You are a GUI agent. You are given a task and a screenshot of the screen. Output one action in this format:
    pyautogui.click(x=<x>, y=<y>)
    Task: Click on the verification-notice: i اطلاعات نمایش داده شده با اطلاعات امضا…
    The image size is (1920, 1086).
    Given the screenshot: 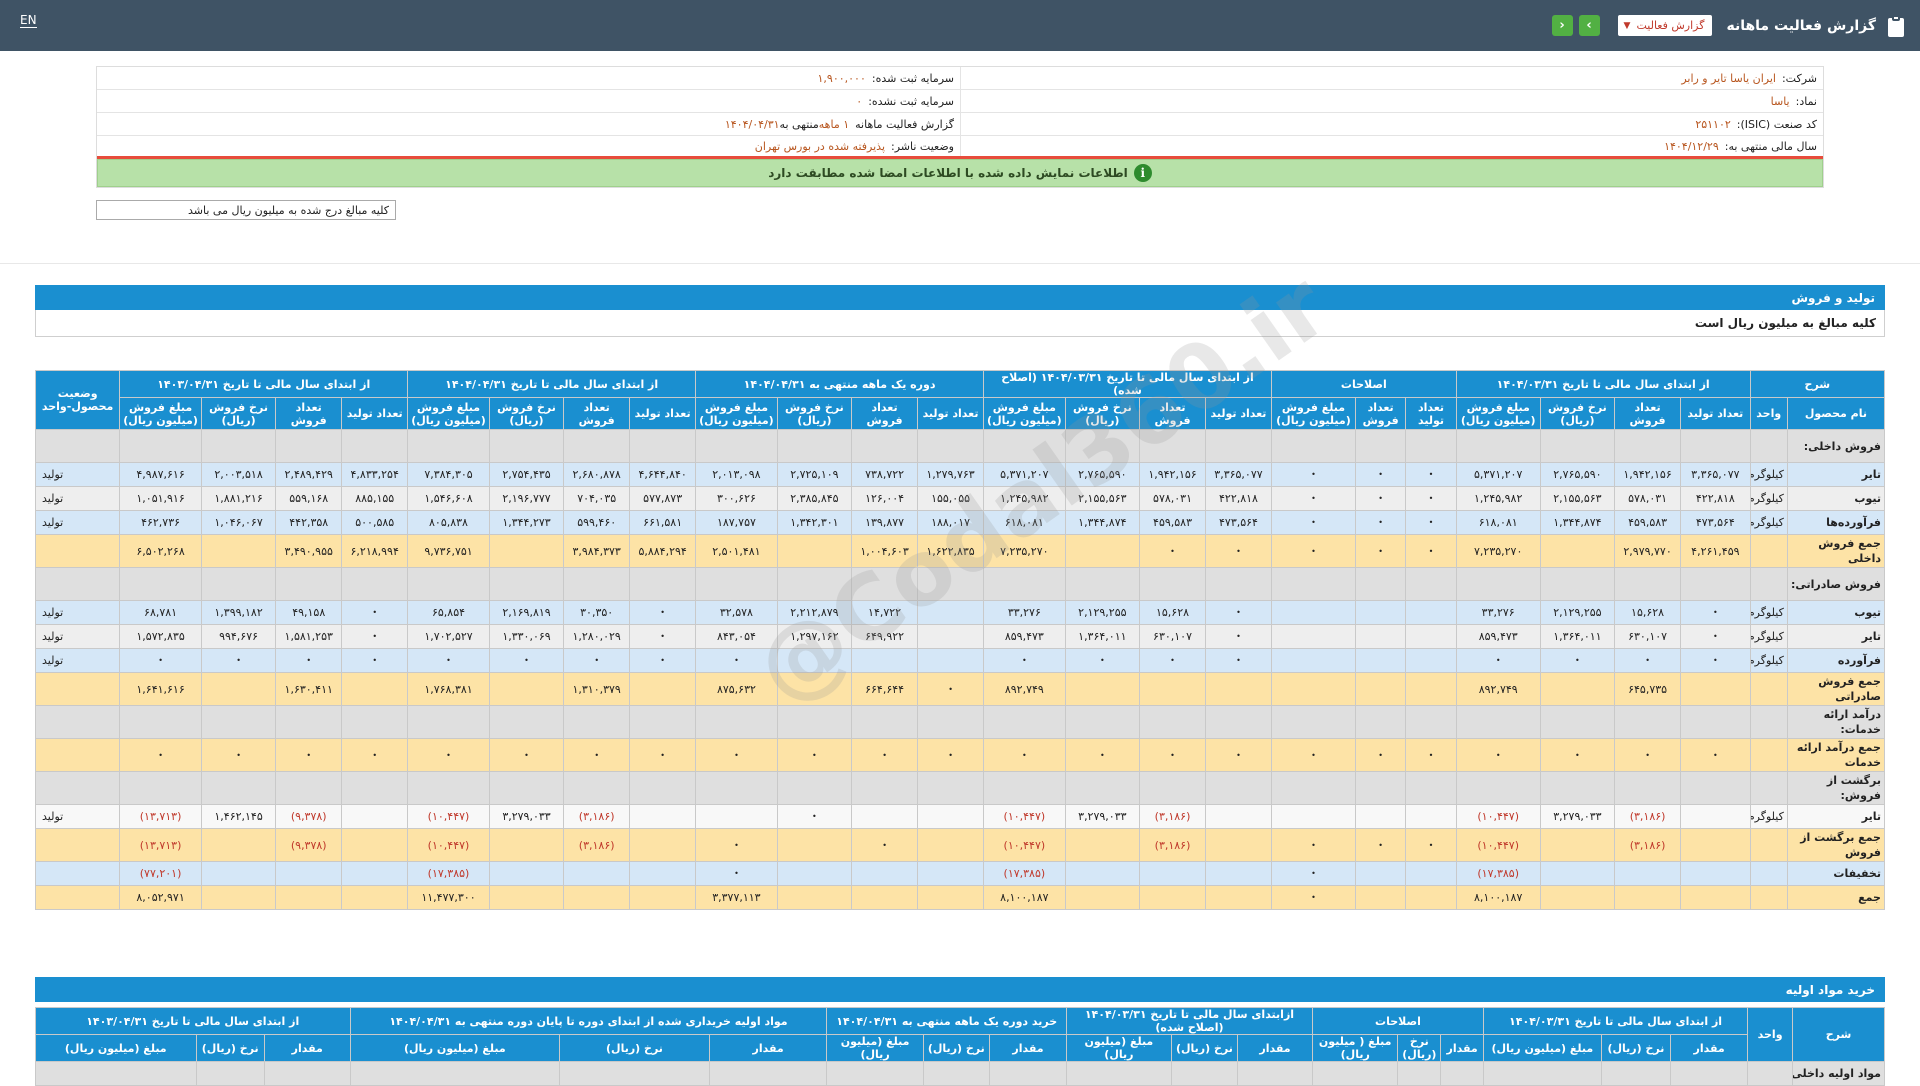 What is the action you would take?
    pyautogui.click(x=960, y=173)
    